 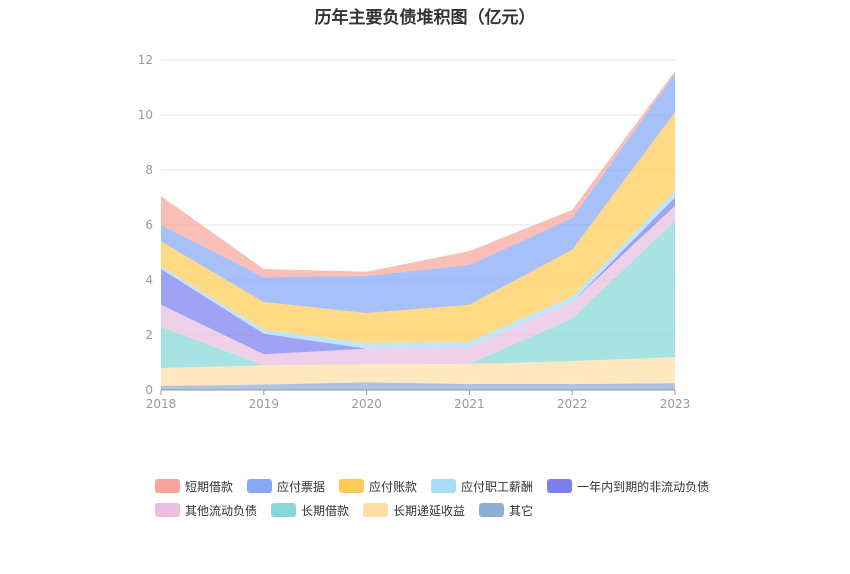 I want to click on legend-item: 其他流动负债, so click(x=206, y=510).